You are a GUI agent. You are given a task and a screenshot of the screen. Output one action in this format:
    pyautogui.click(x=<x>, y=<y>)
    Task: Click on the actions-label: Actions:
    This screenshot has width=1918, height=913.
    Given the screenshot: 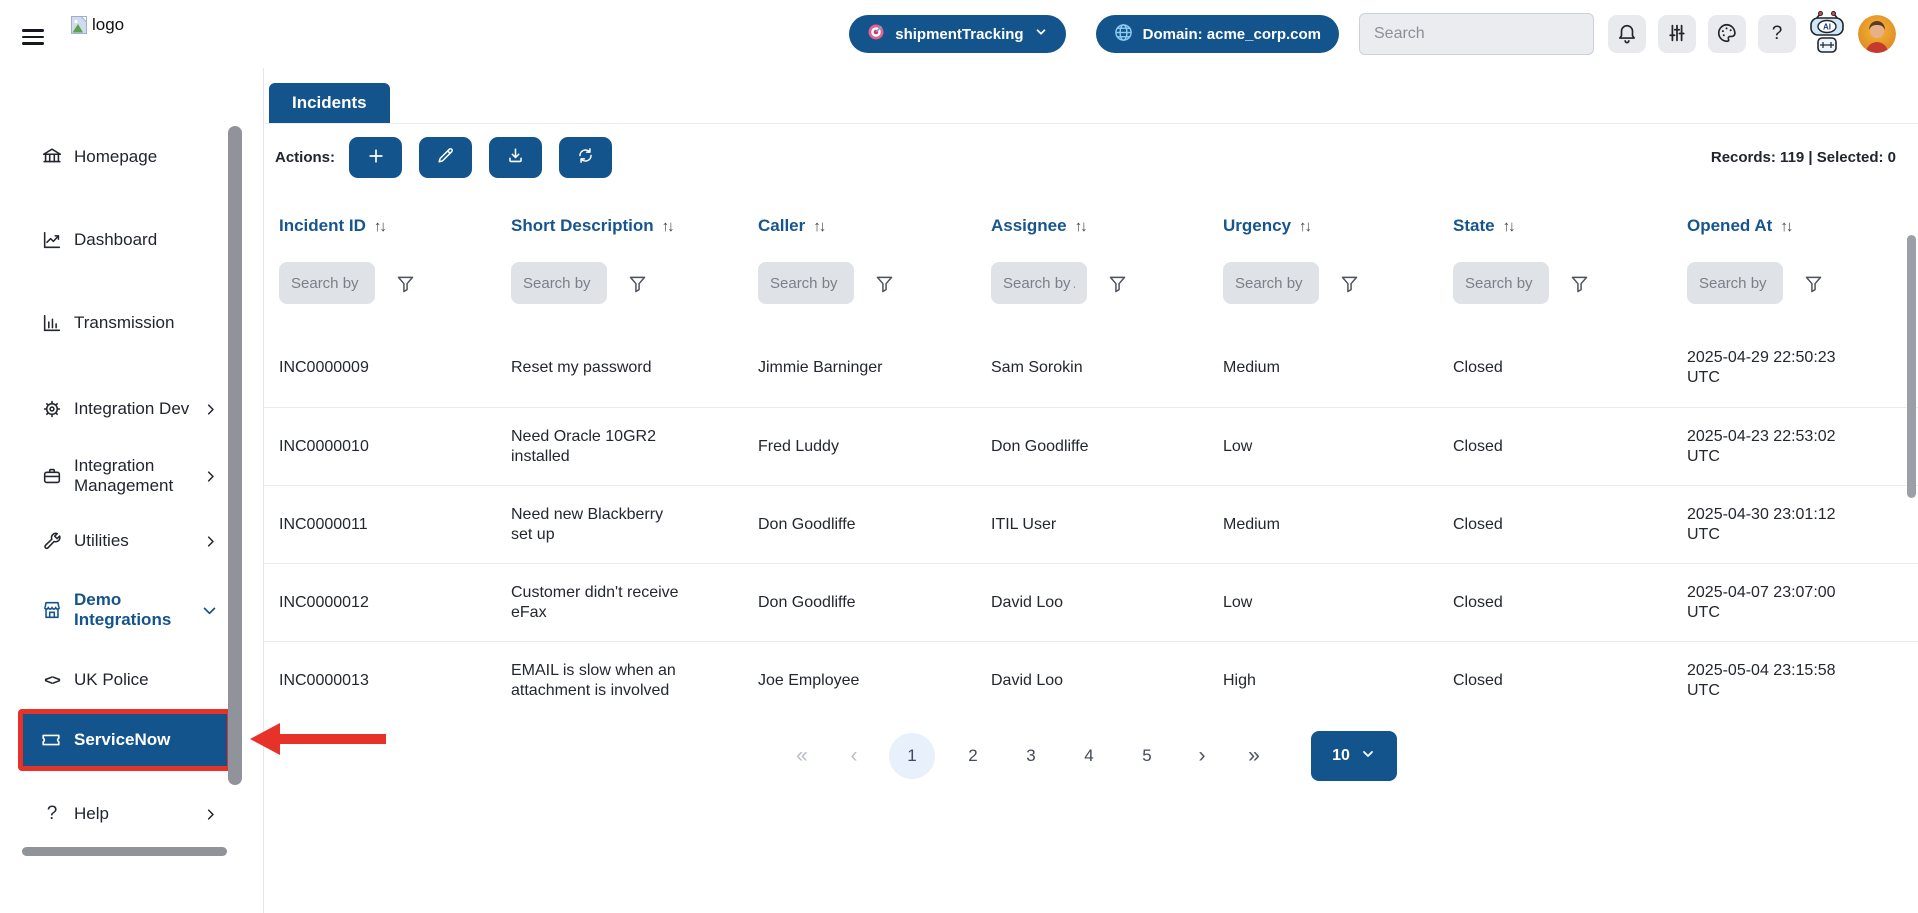 What is the action you would take?
    pyautogui.click(x=305, y=157)
    